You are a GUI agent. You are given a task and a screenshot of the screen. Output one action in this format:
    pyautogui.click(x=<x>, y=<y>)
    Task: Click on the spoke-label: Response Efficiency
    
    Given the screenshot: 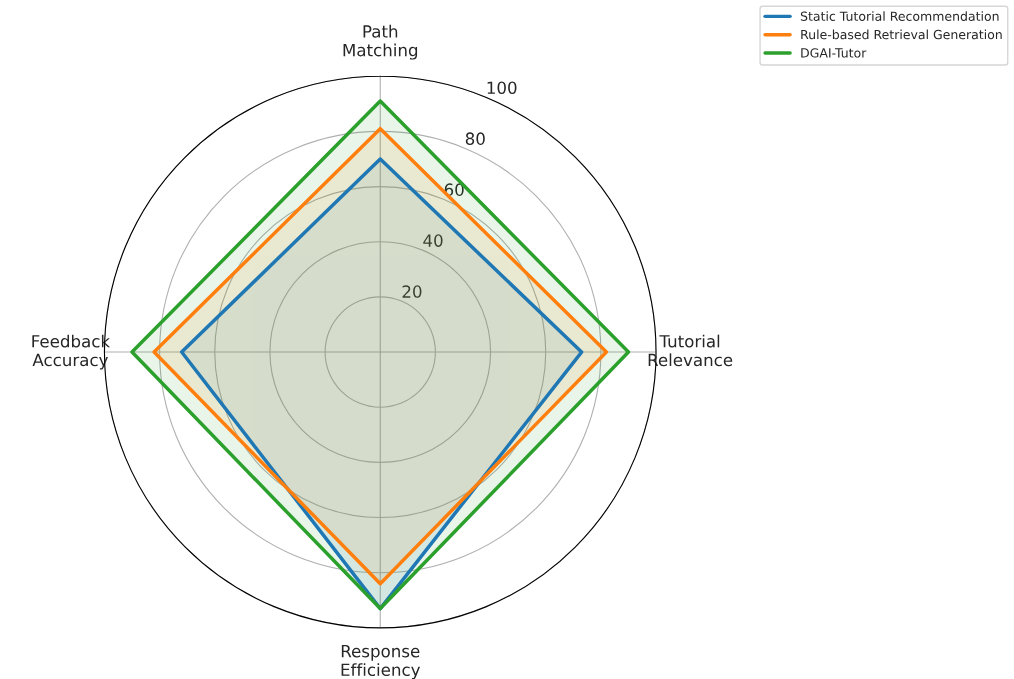 What is the action you would take?
    pyautogui.click(x=381, y=662)
    